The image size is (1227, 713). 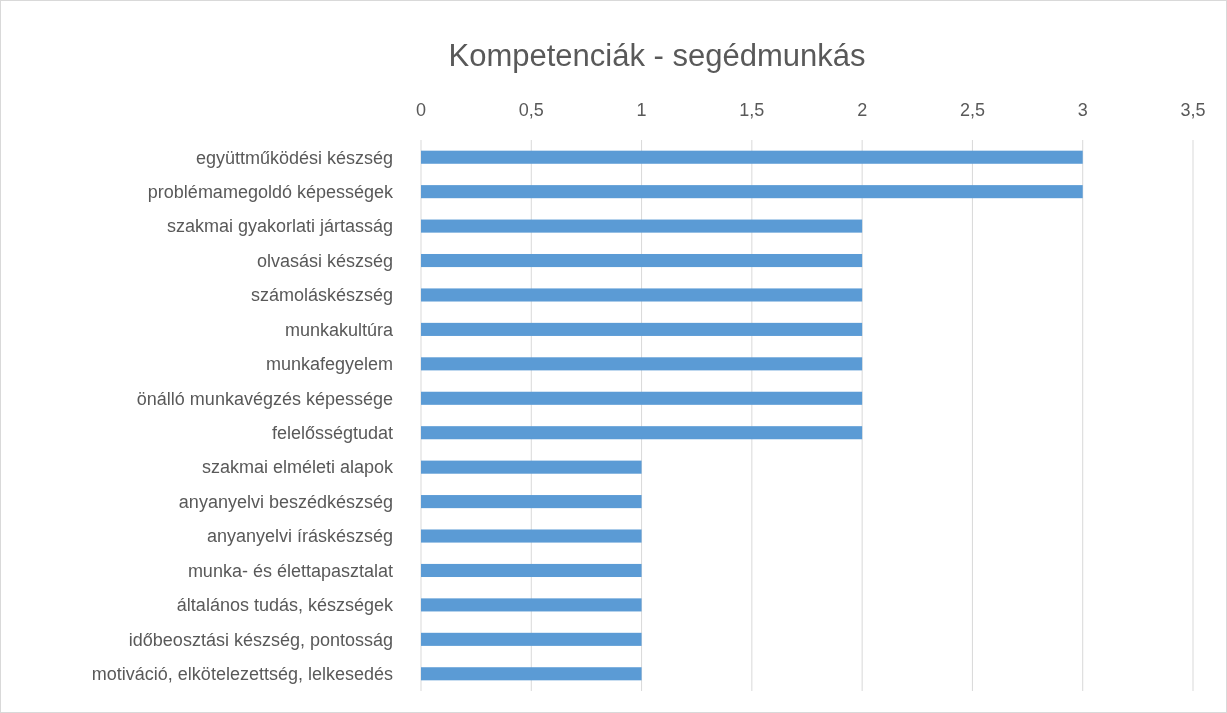 What do you see at coordinates (285, 501) in the screenshot?
I see `y-tick-label: anyanyelvi beszédkészség` at bounding box center [285, 501].